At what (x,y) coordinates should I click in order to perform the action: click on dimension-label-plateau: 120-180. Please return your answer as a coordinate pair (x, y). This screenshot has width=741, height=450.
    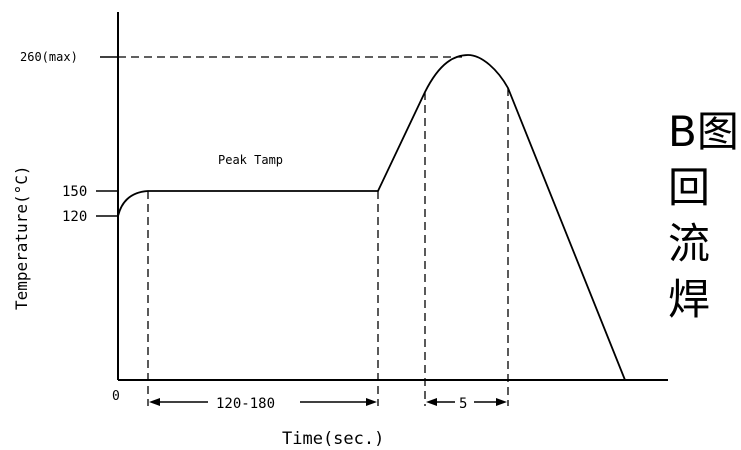
    Looking at the image, I should click on (245, 404).